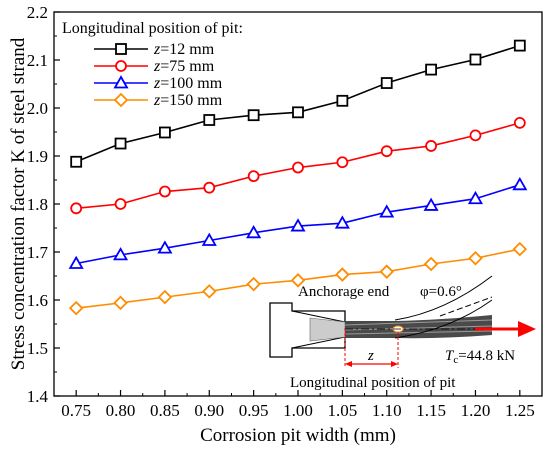  I want to click on deflection-guide-line, so click(466, 306).